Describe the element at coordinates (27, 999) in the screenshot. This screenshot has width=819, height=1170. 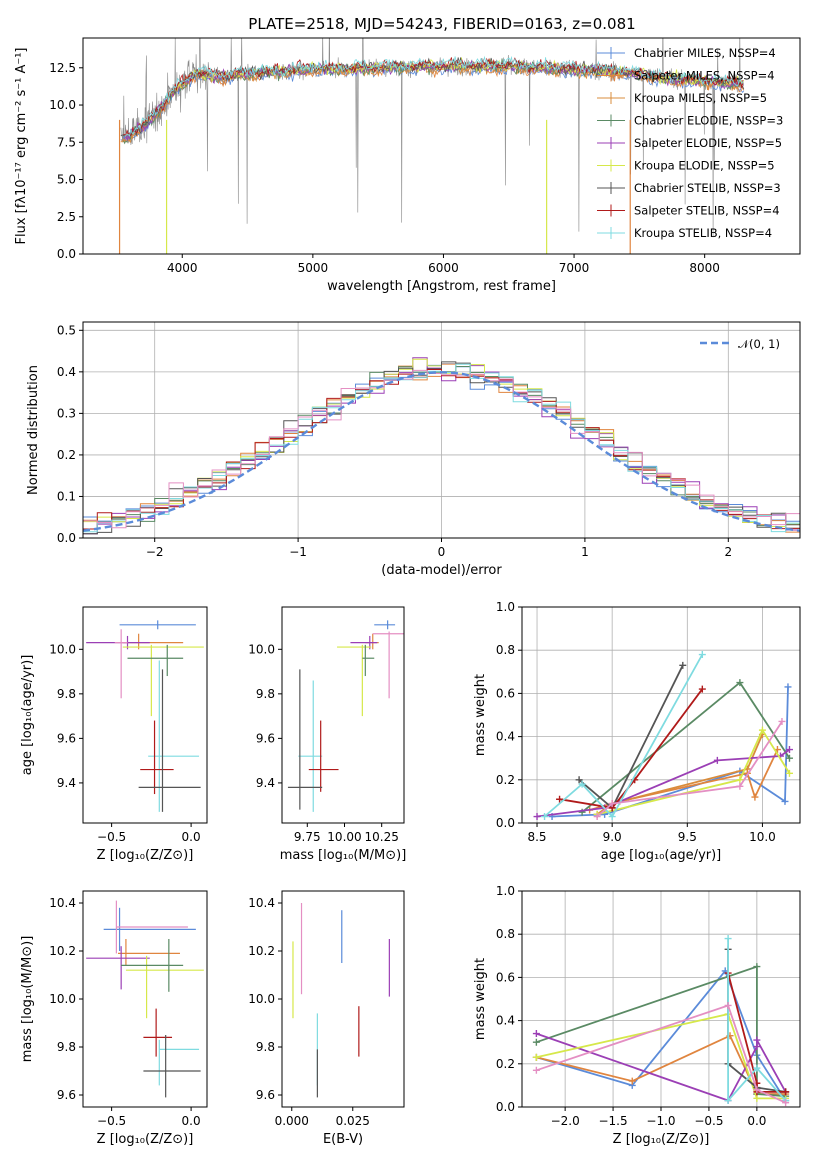
I see `y-axis-label: mass [log₁₀(M/M⊙)]` at that location.